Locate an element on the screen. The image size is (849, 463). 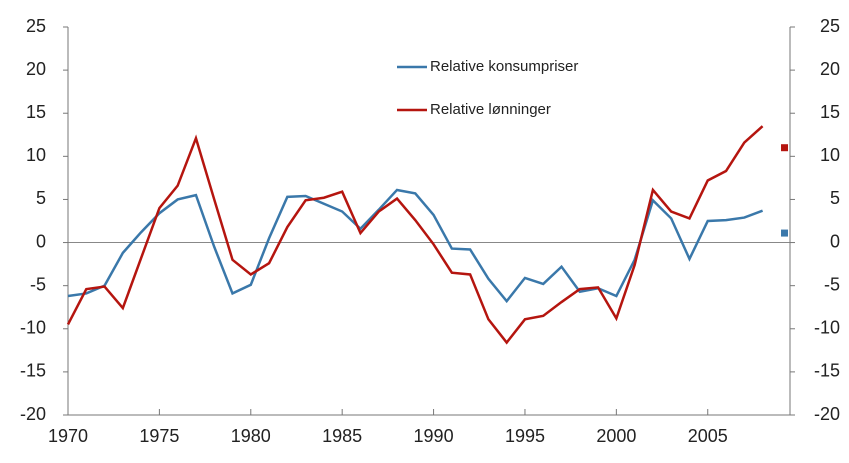
legend-label: Relative lønninger is located at coordinates (490, 109).